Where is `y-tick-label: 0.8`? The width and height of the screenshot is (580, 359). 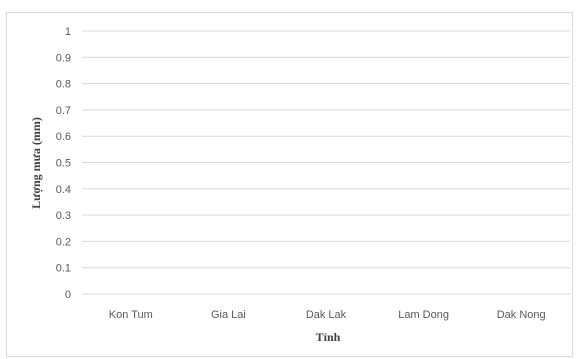 y-tick-label: 0.8 is located at coordinates (63, 85).